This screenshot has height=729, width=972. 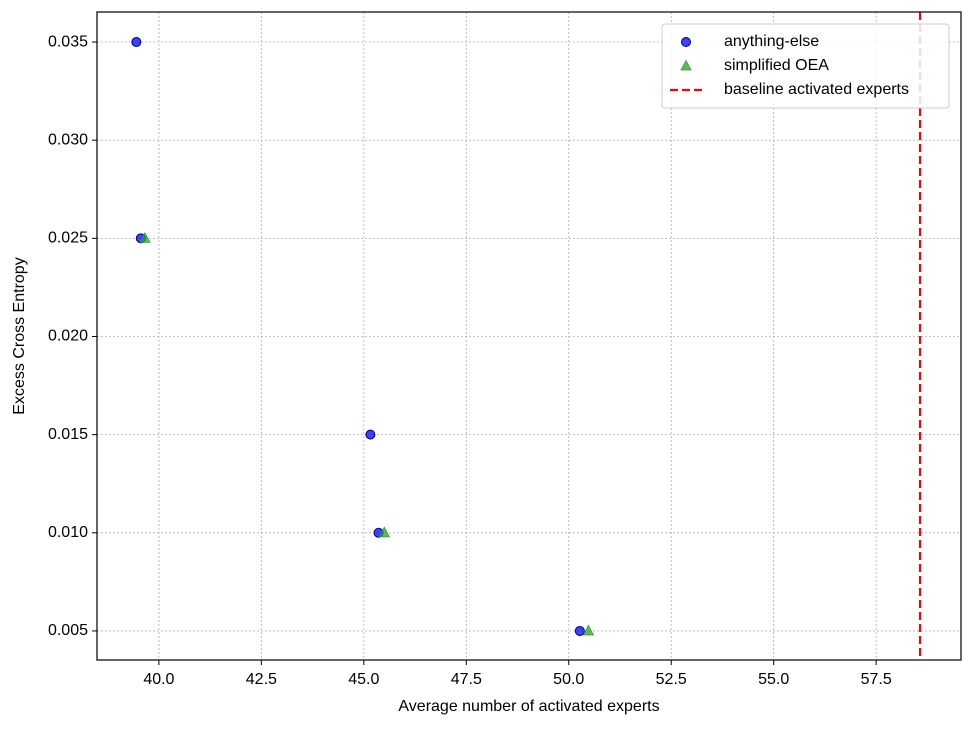 What do you see at coordinates (816, 89) in the screenshot?
I see `legend-label: baseline activated experts` at bounding box center [816, 89].